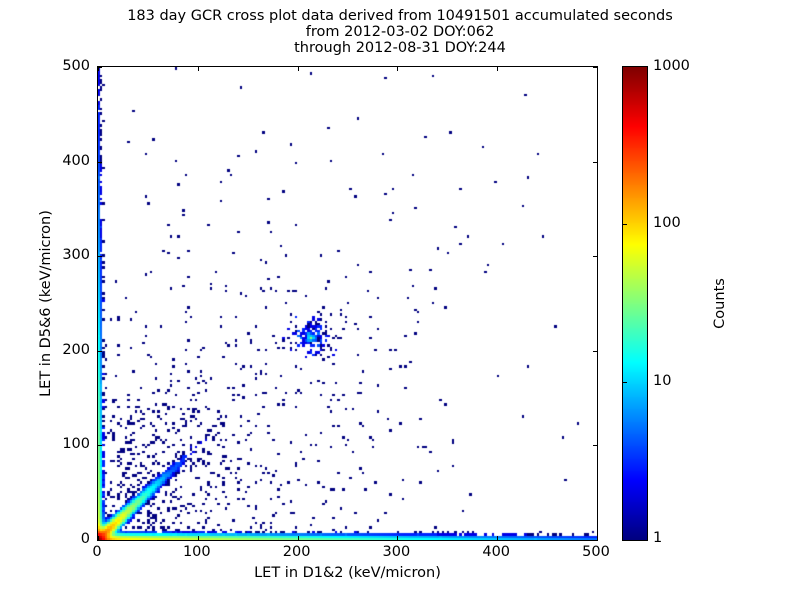 The image size is (800, 600). What do you see at coordinates (396, 552) in the screenshot?
I see `x-tick-label-3: 300` at bounding box center [396, 552].